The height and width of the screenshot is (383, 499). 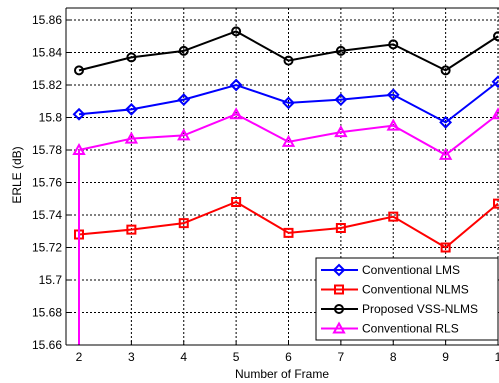 I want to click on y-axis-label: ERLE (dB), so click(x=17, y=174).